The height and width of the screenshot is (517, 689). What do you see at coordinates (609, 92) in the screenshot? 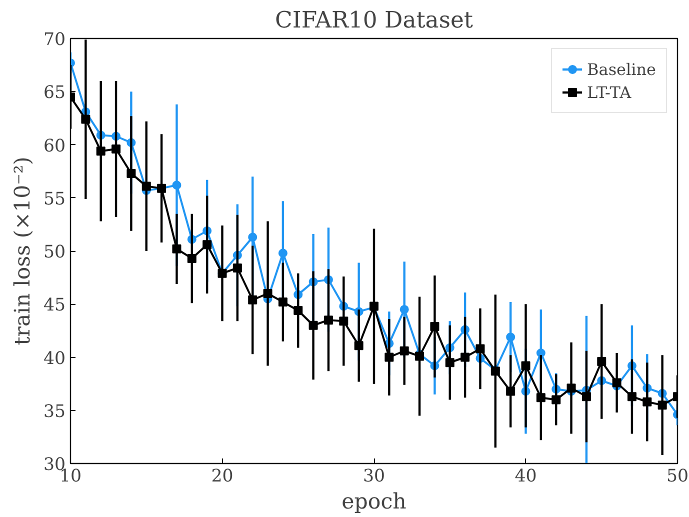
I see `legend-label: LT-TA` at bounding box center [609, 92].